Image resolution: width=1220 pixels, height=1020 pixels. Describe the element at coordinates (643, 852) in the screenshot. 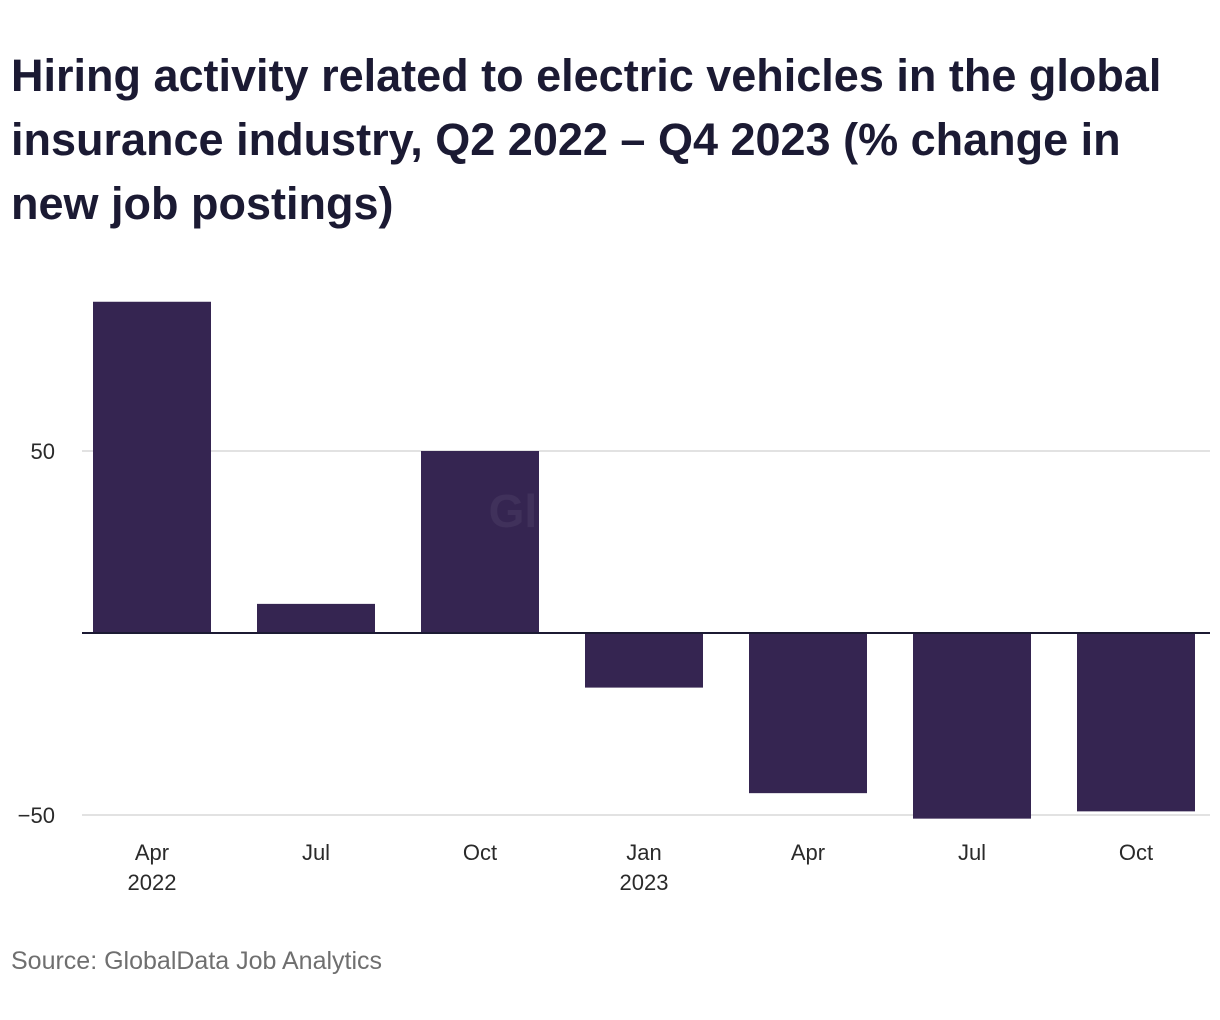

I see `x-tick-label: Jan` at that location.